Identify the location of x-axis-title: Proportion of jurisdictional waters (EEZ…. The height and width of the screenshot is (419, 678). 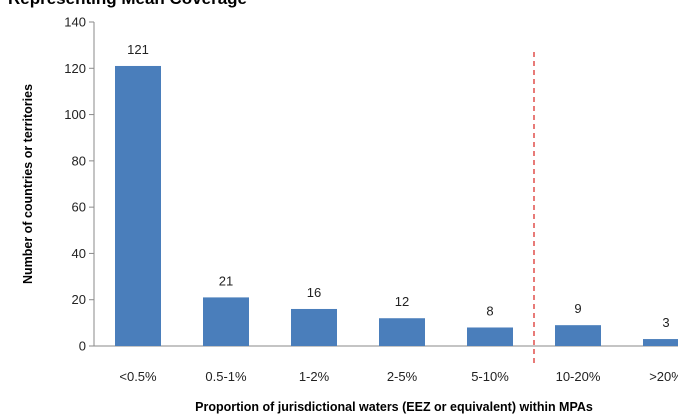
(394, 407).